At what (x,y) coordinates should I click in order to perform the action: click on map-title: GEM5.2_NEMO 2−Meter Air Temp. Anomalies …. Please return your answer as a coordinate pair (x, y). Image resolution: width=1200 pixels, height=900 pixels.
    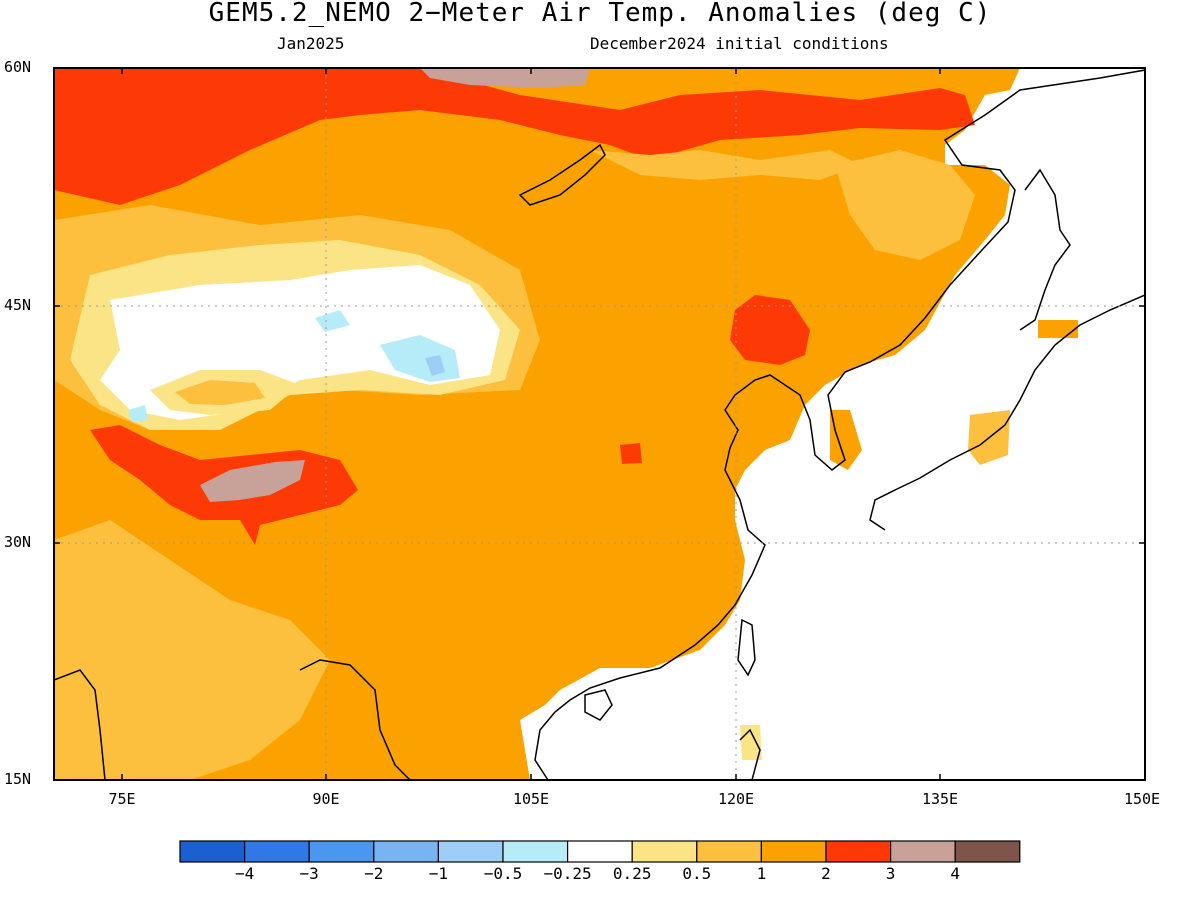
    Looking at the image, I should click on (600, 14).